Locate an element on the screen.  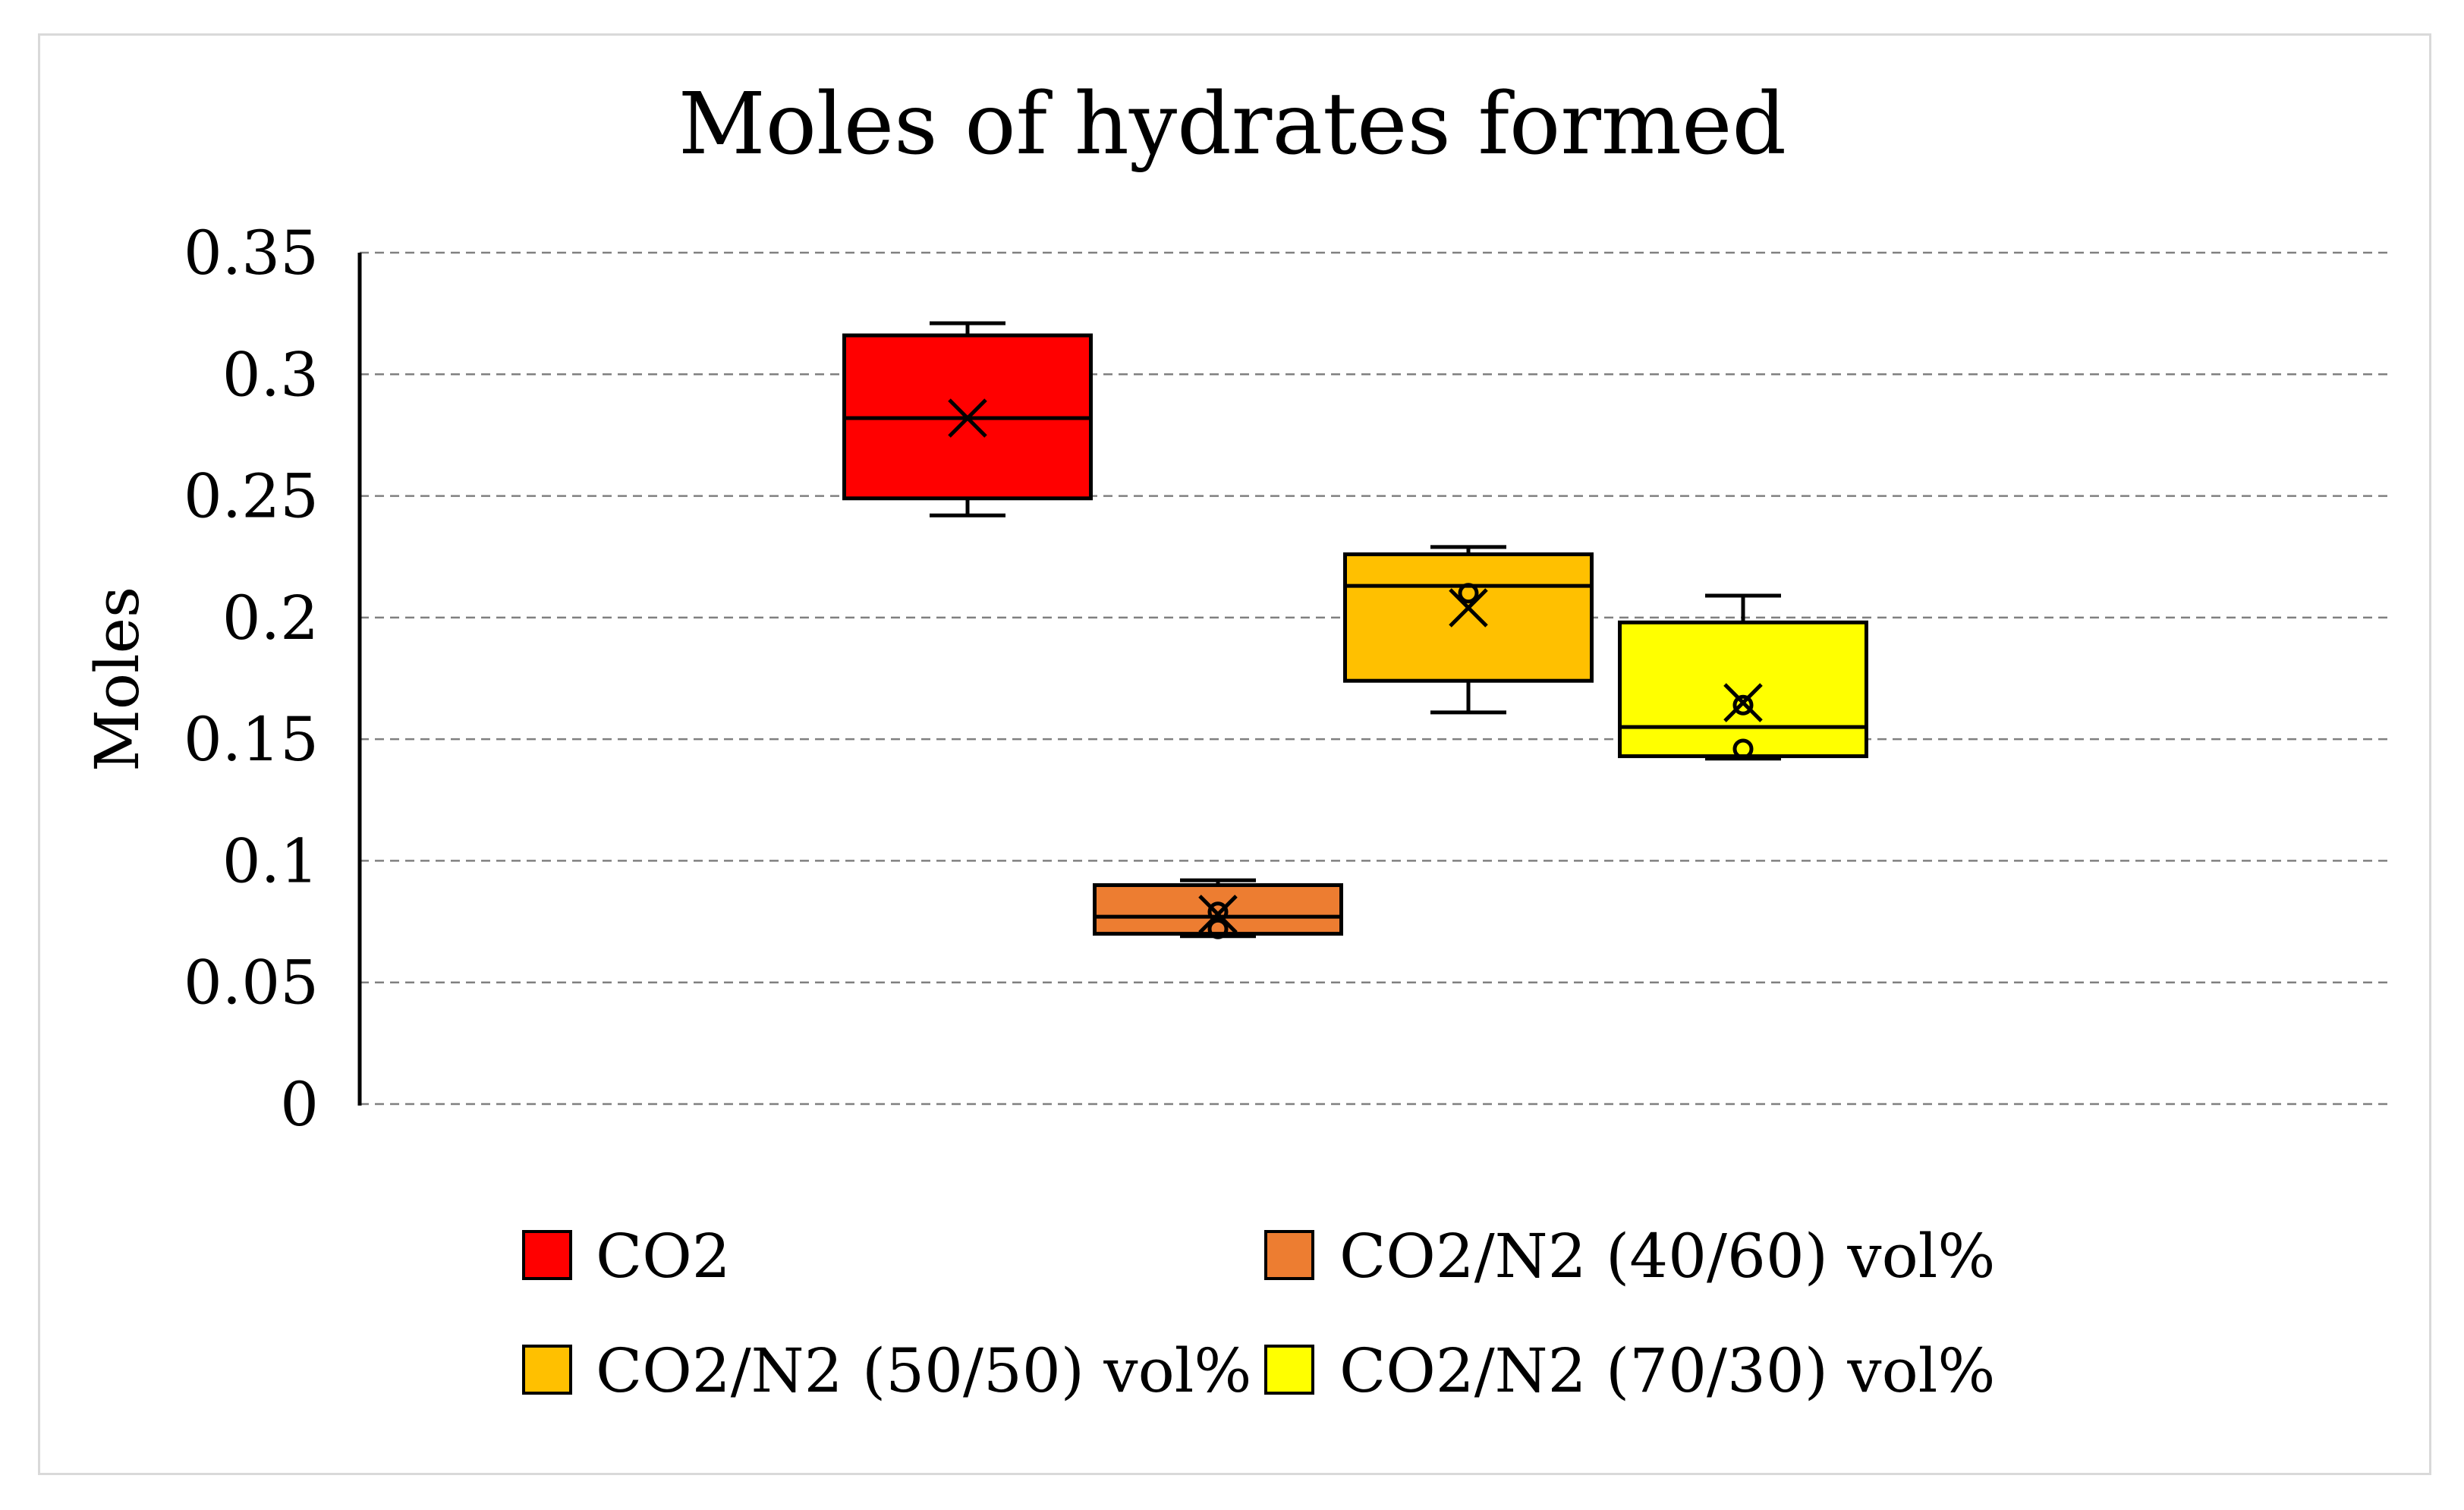
y-tick-label: 0.25 is located at coordinates (251, 496).